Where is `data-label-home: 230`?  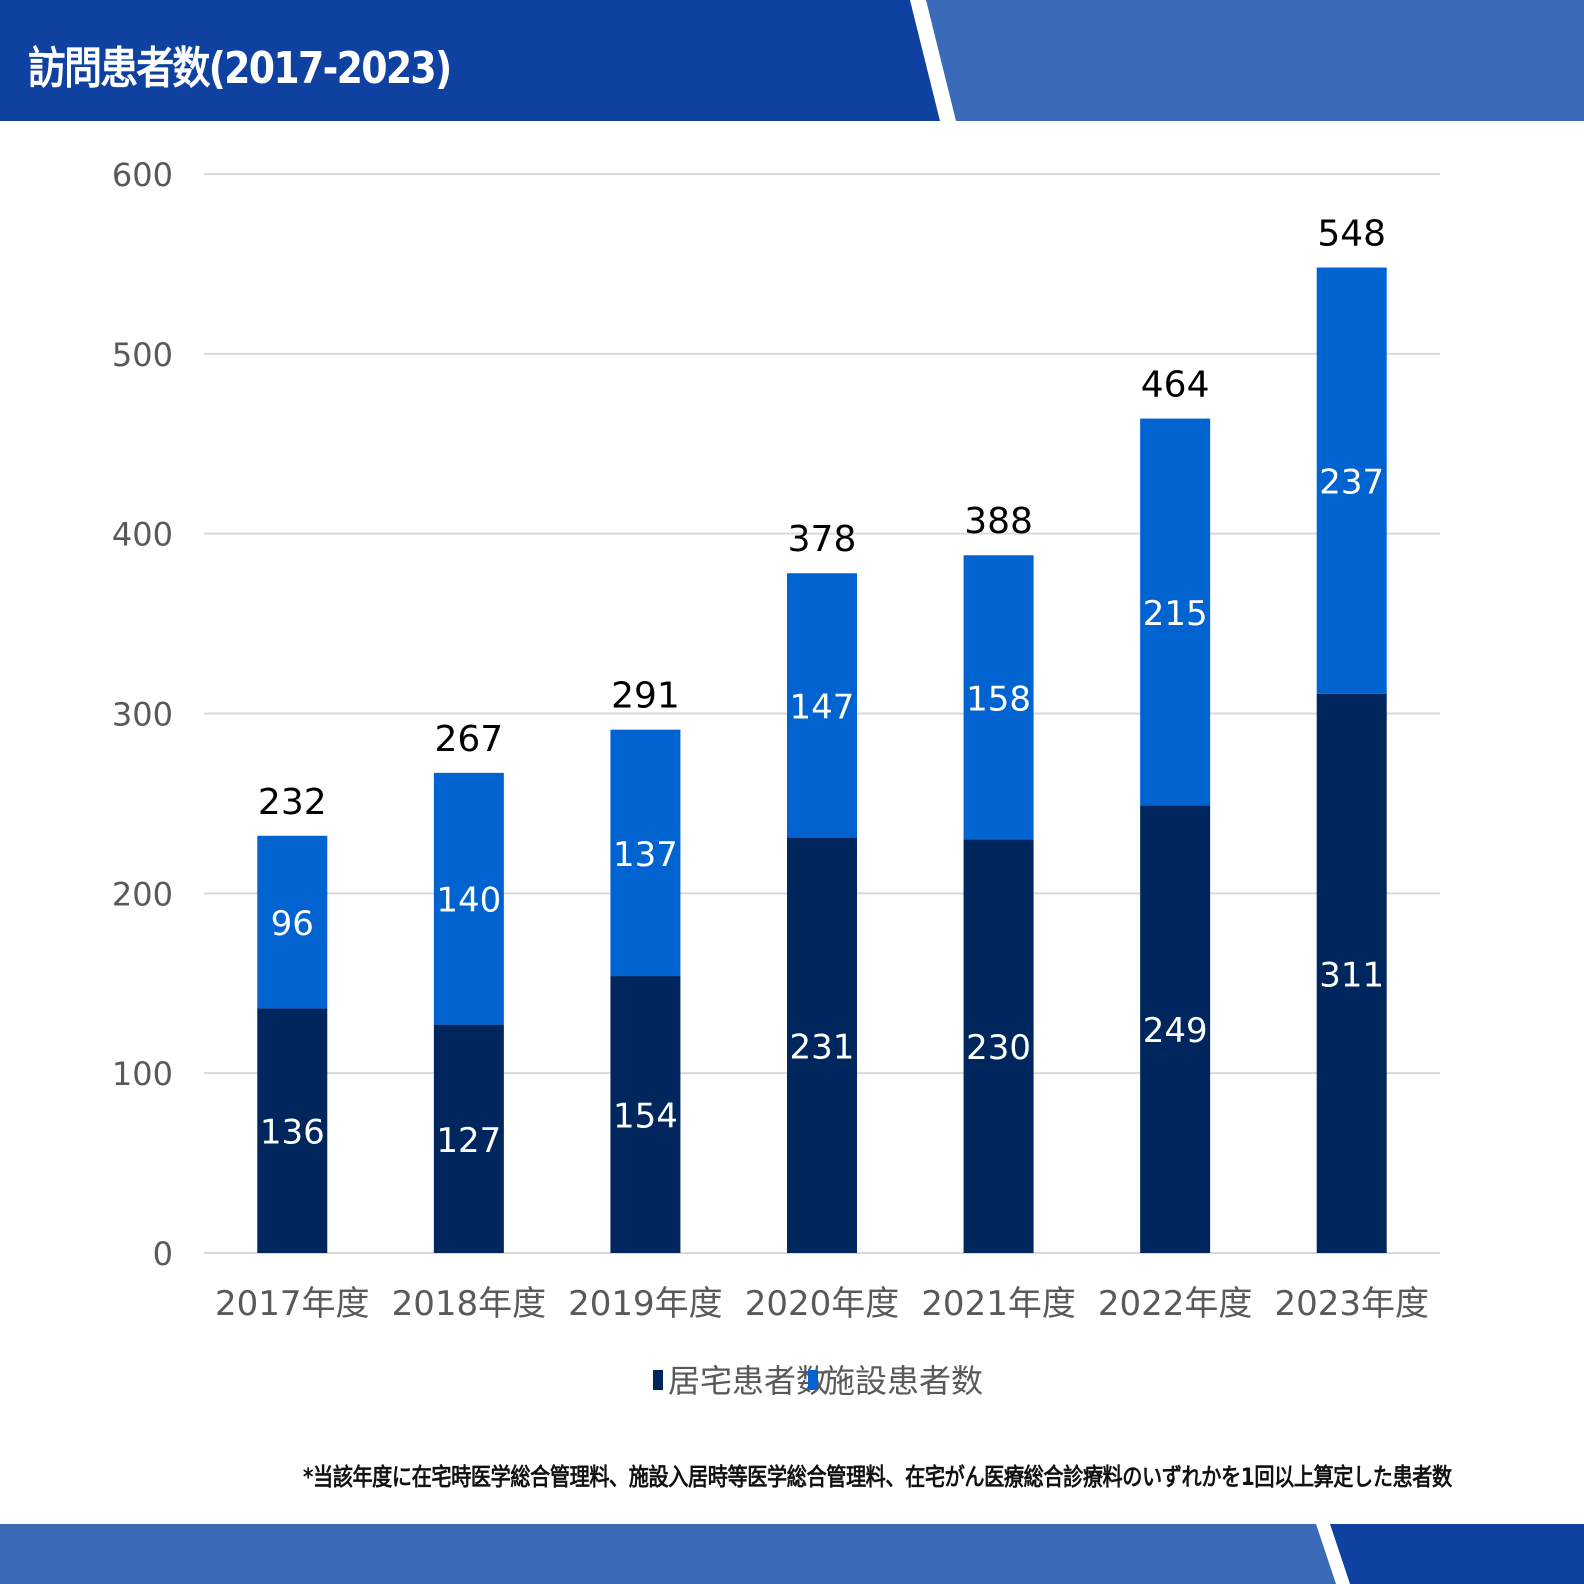
data-label-home: 230 is located at coordinates (998, 1048).